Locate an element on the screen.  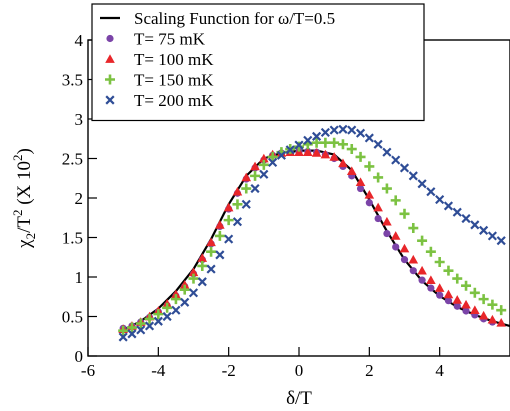
legend-entry: Scaling Function for ω/T=0.5 is located at coordinates (217, 18).